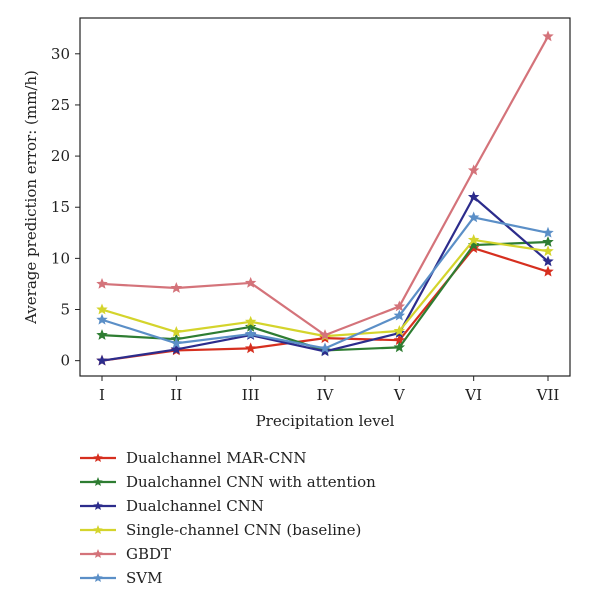 This screenshot has width=600, height=609. Describe the element at coordinates (399, 395) in the screenshot. I see `x-tick-label: V` at that location.